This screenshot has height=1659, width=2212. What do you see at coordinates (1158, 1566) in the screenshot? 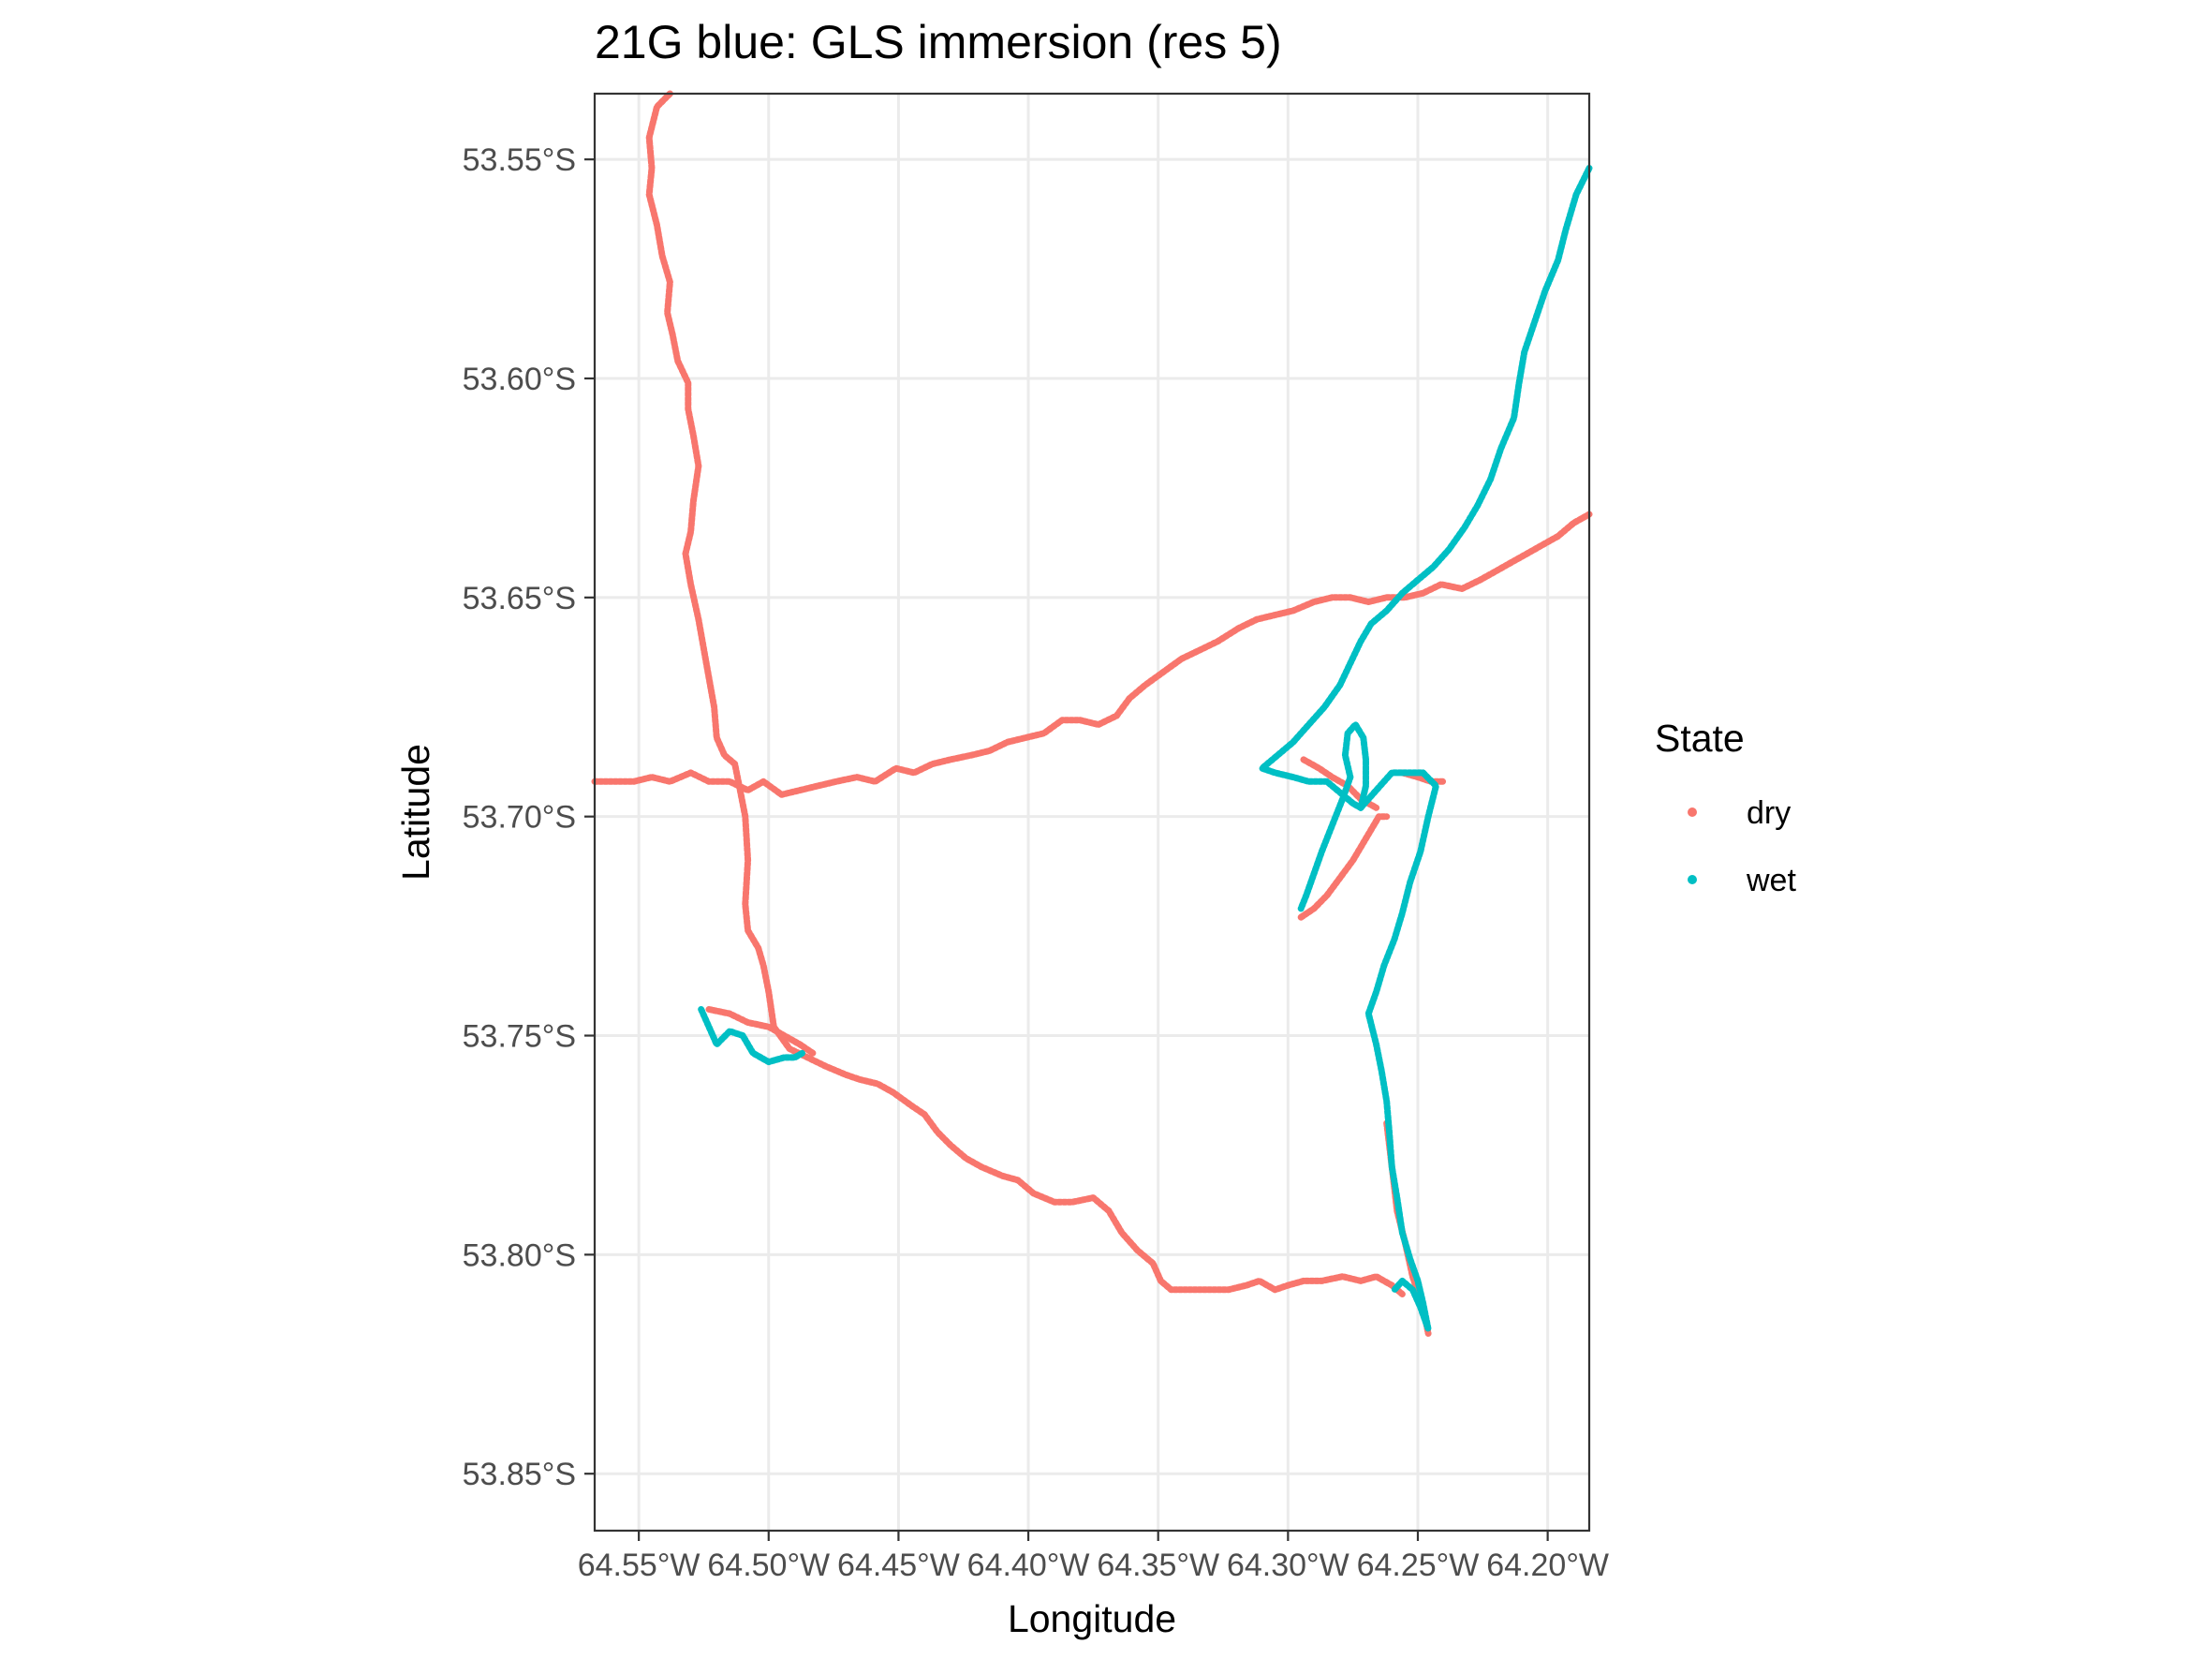
I see `x-tick-label-4: 64.35°W` at bounding box center [1158, 1566].